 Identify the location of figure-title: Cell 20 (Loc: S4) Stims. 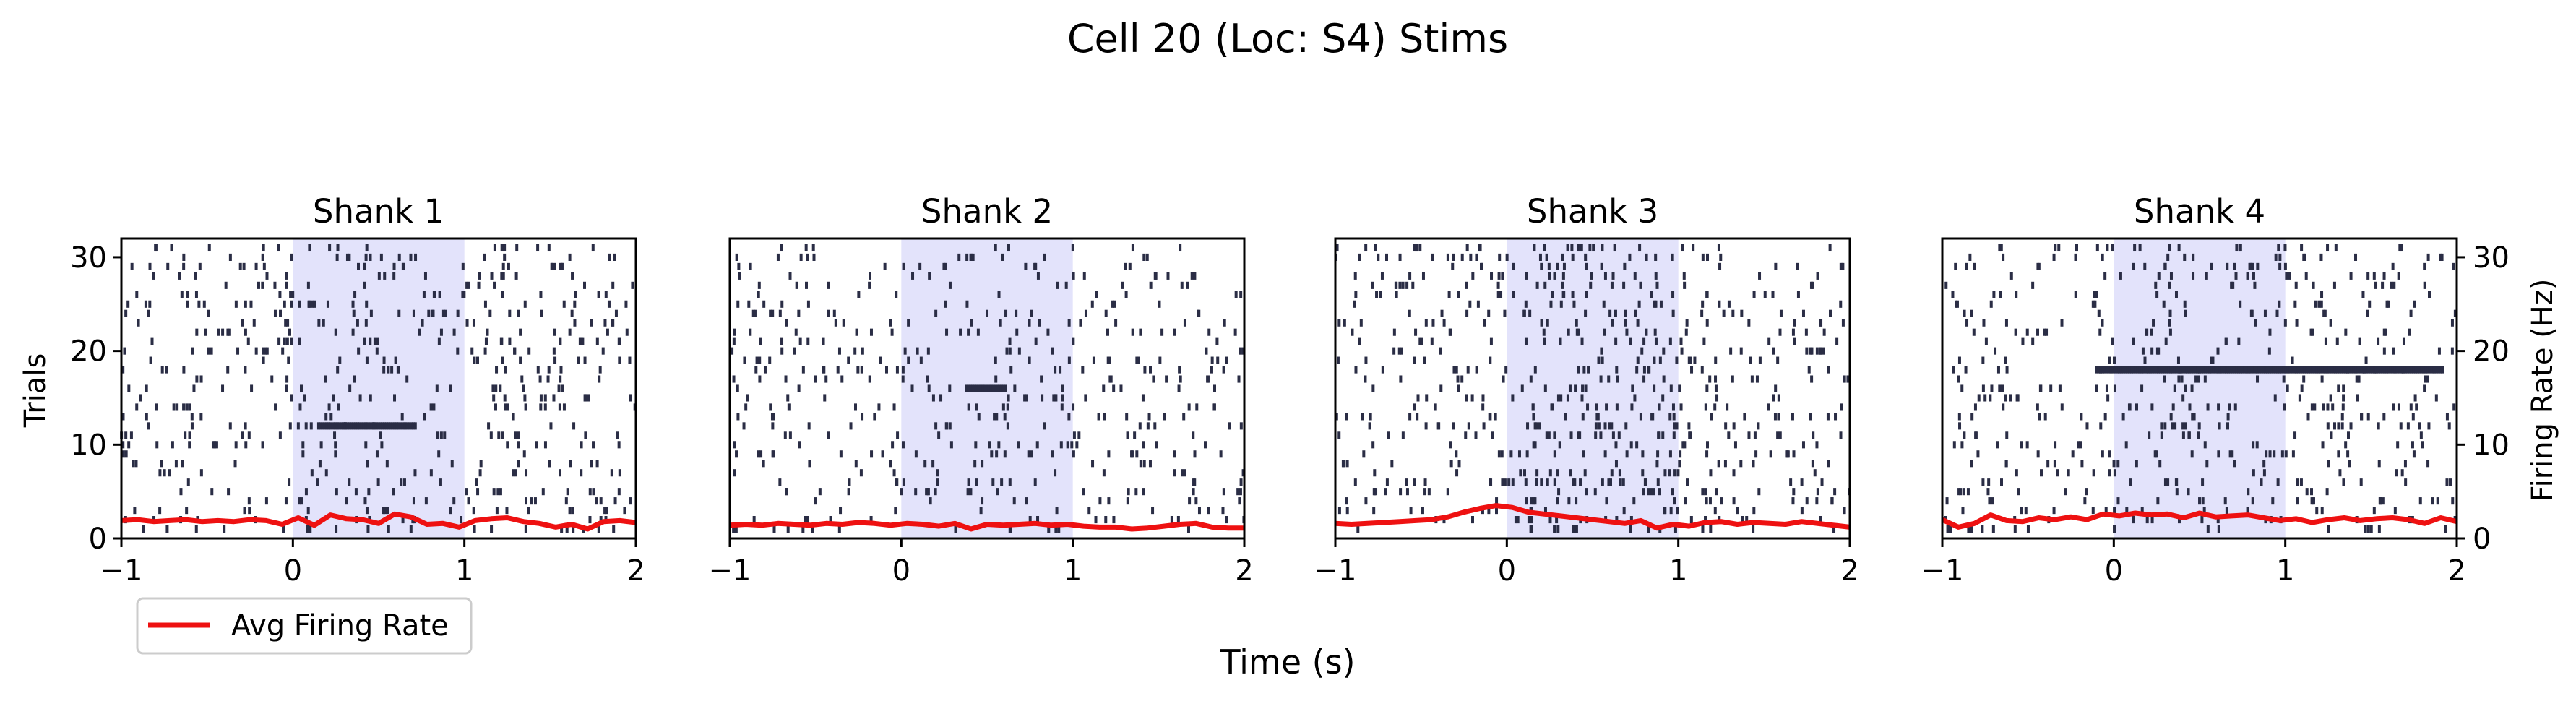
(1287, 38).